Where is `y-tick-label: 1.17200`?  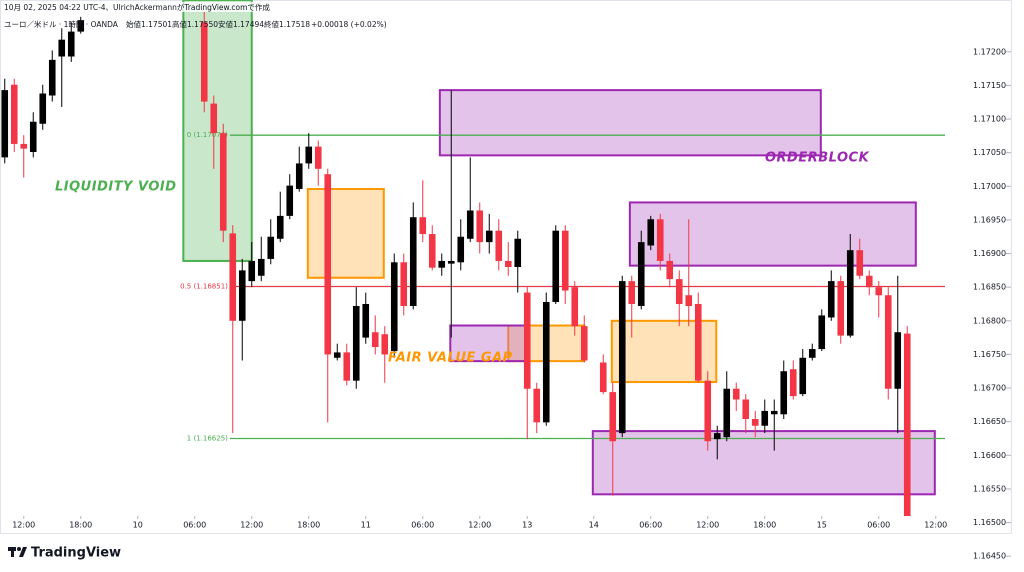 y-tick-label: 1.17200 is located at coordinates (989, 51).